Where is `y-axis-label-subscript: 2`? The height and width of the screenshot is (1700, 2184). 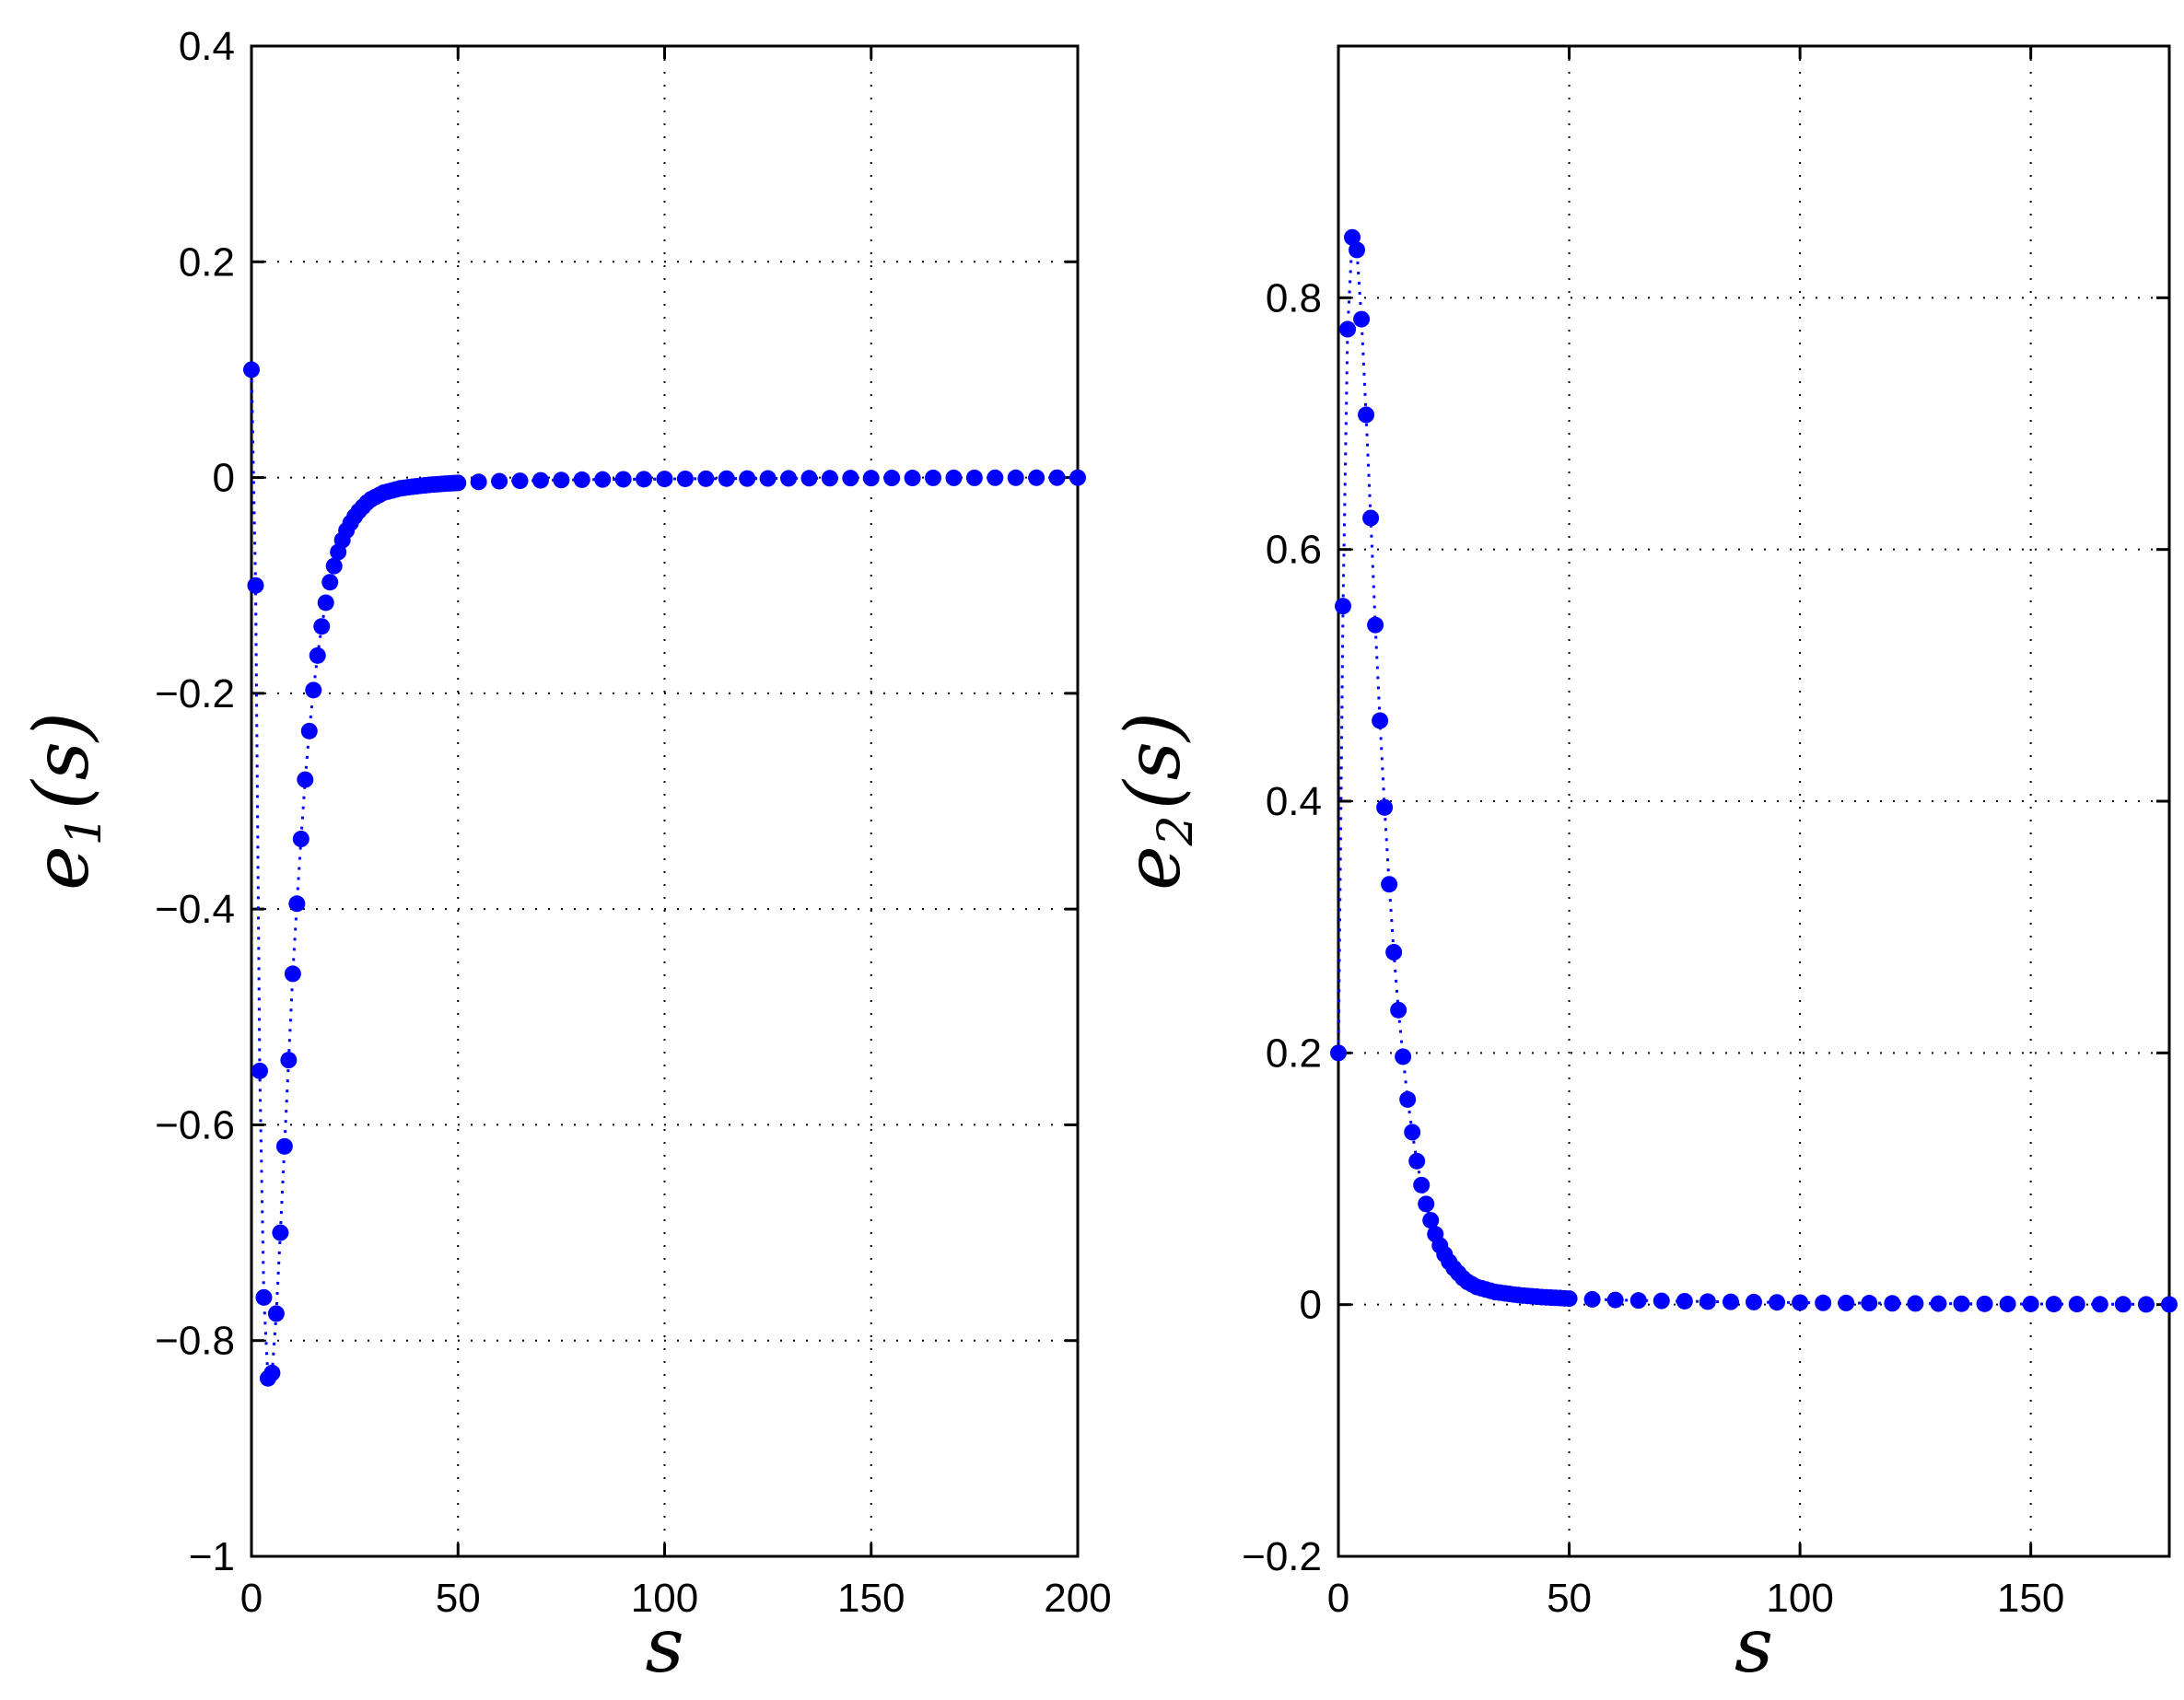
y-axis-label-subscript: 2 is located at coordinates (1176, 831).